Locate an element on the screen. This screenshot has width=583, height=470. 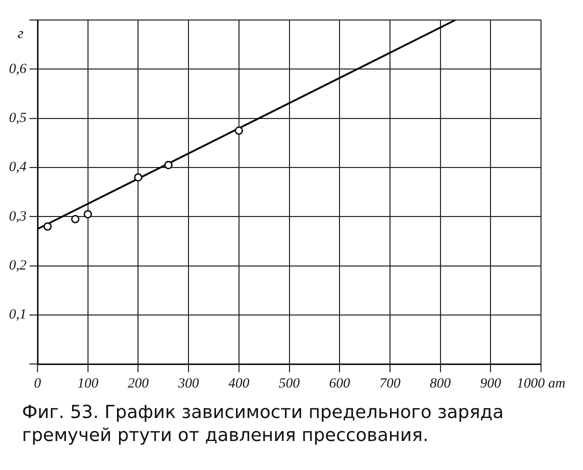
text: Фиг. 53. График зависимости предельного заряда гремучей ртути от давления прессования. is located at coordinates (263, 424).